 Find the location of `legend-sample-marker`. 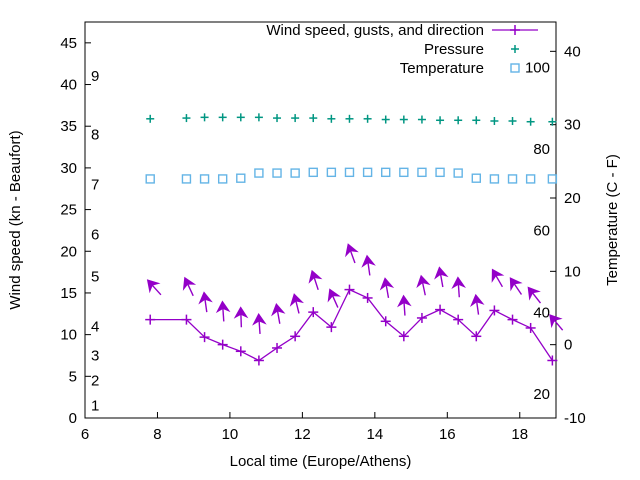

legend-sample-marker is located at coordinates (515, 68).